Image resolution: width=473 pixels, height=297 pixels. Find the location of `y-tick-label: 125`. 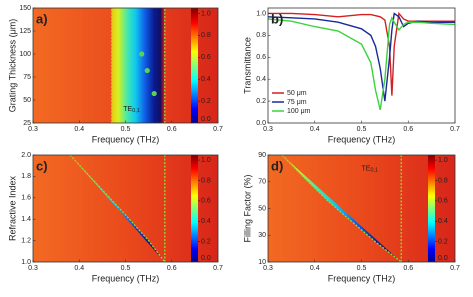

y-tick-label: 125 is located at coordinates (25, 31).